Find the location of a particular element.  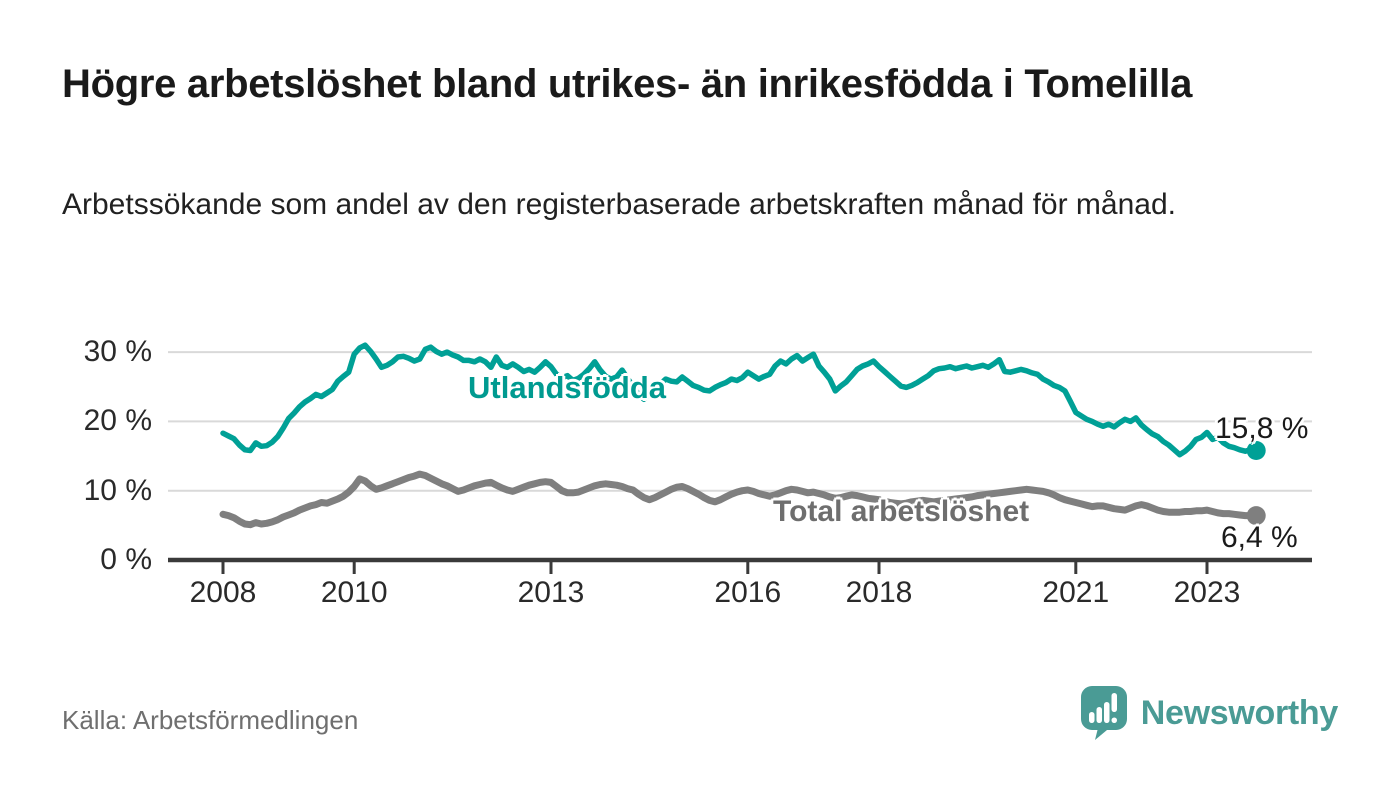

end-value-total-arbetsloshet: 6,4 % is located at coordinates (1259, 537).